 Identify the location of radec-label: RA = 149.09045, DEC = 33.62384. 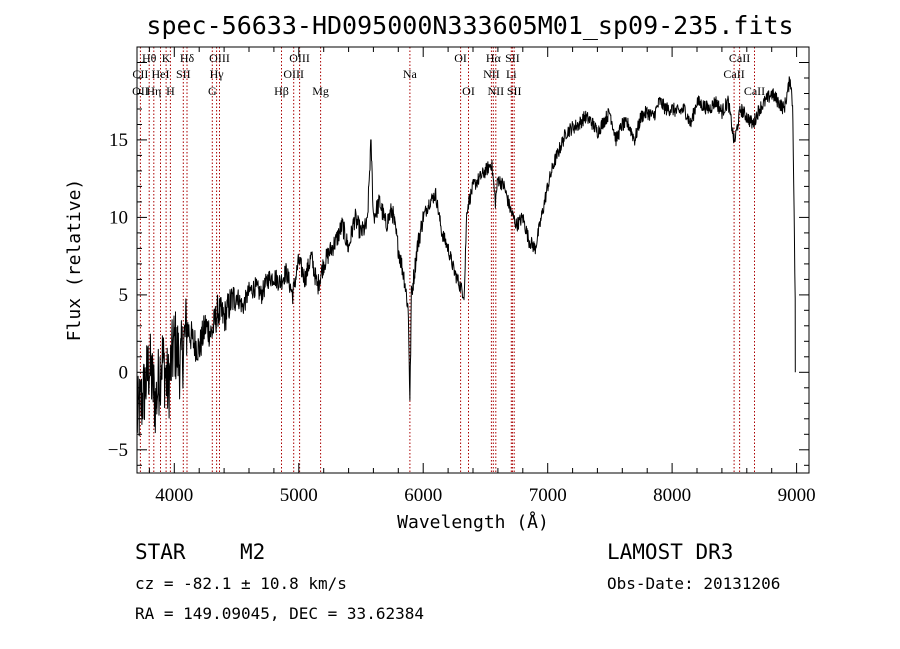
(279, 613).